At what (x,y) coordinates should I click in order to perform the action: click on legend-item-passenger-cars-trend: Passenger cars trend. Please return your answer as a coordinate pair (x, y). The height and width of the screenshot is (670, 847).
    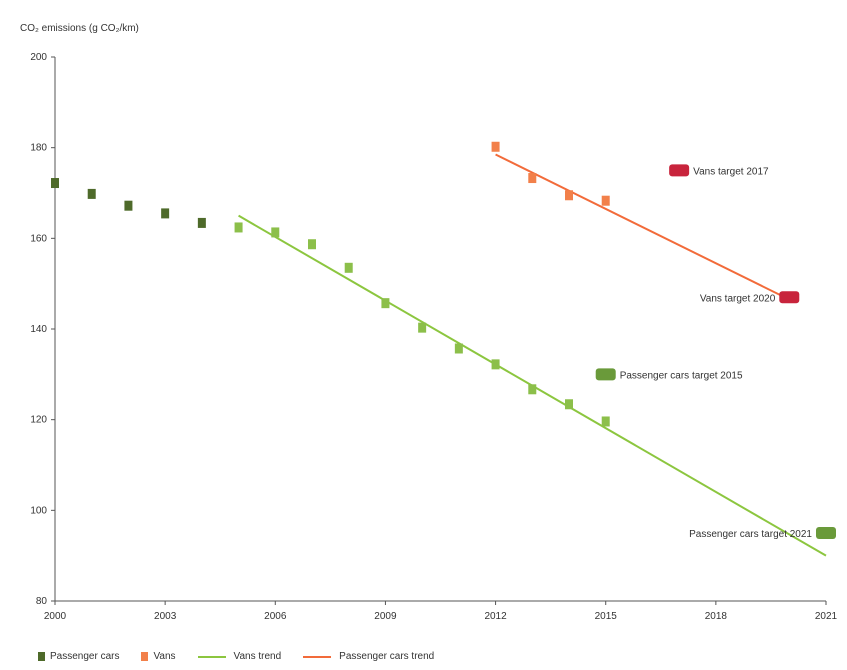
    Looking at the image, I should click on (368, 656).